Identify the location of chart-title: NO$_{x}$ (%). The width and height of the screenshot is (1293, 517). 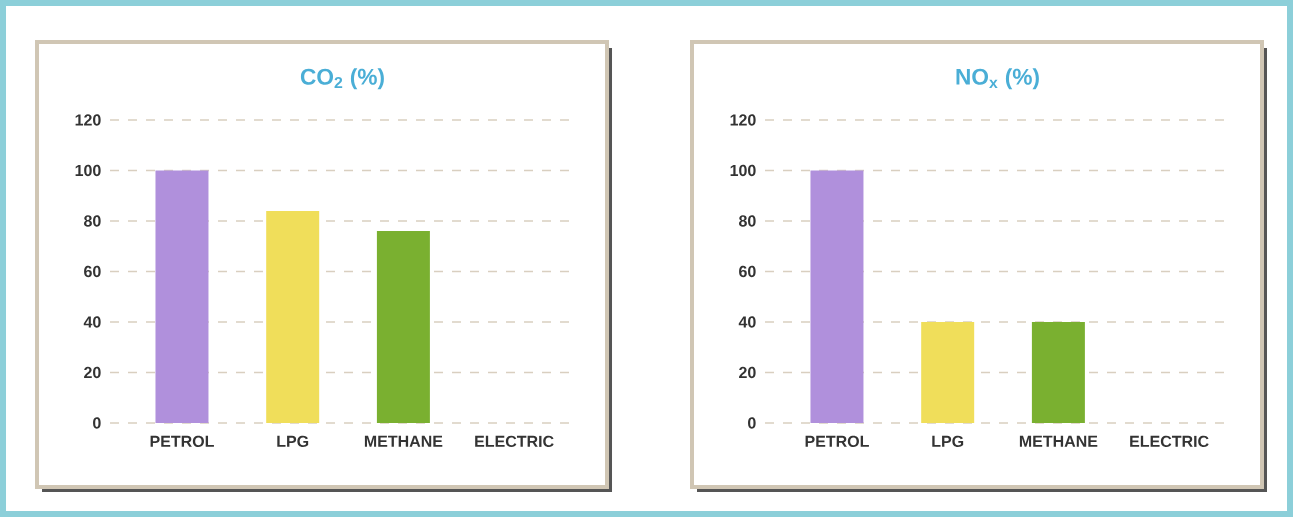
(997, 79).